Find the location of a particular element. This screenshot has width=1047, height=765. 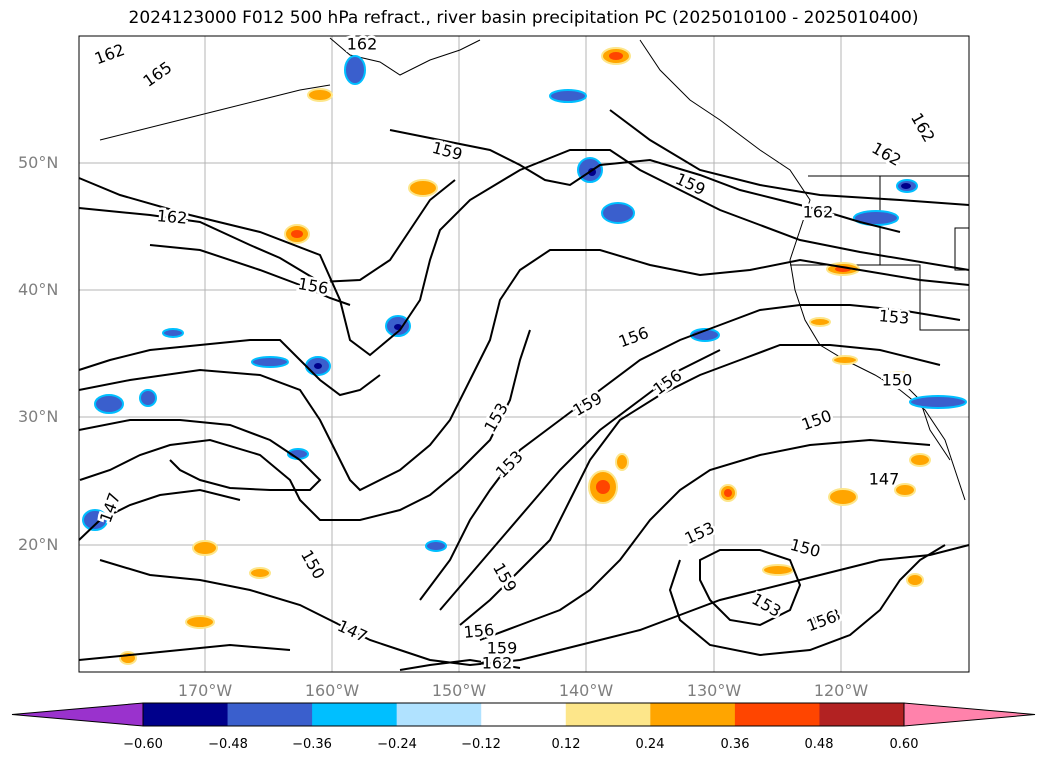

lon-label-120w: 120°W is located at coordinates (841, 690).